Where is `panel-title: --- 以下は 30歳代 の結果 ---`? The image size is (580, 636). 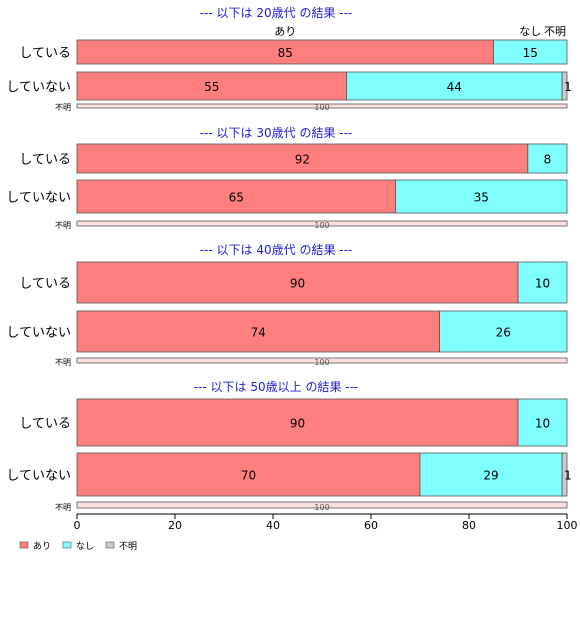
panel-title: --- 以下は 30歳代 の結果 --- is located at coordinates (276, 133).